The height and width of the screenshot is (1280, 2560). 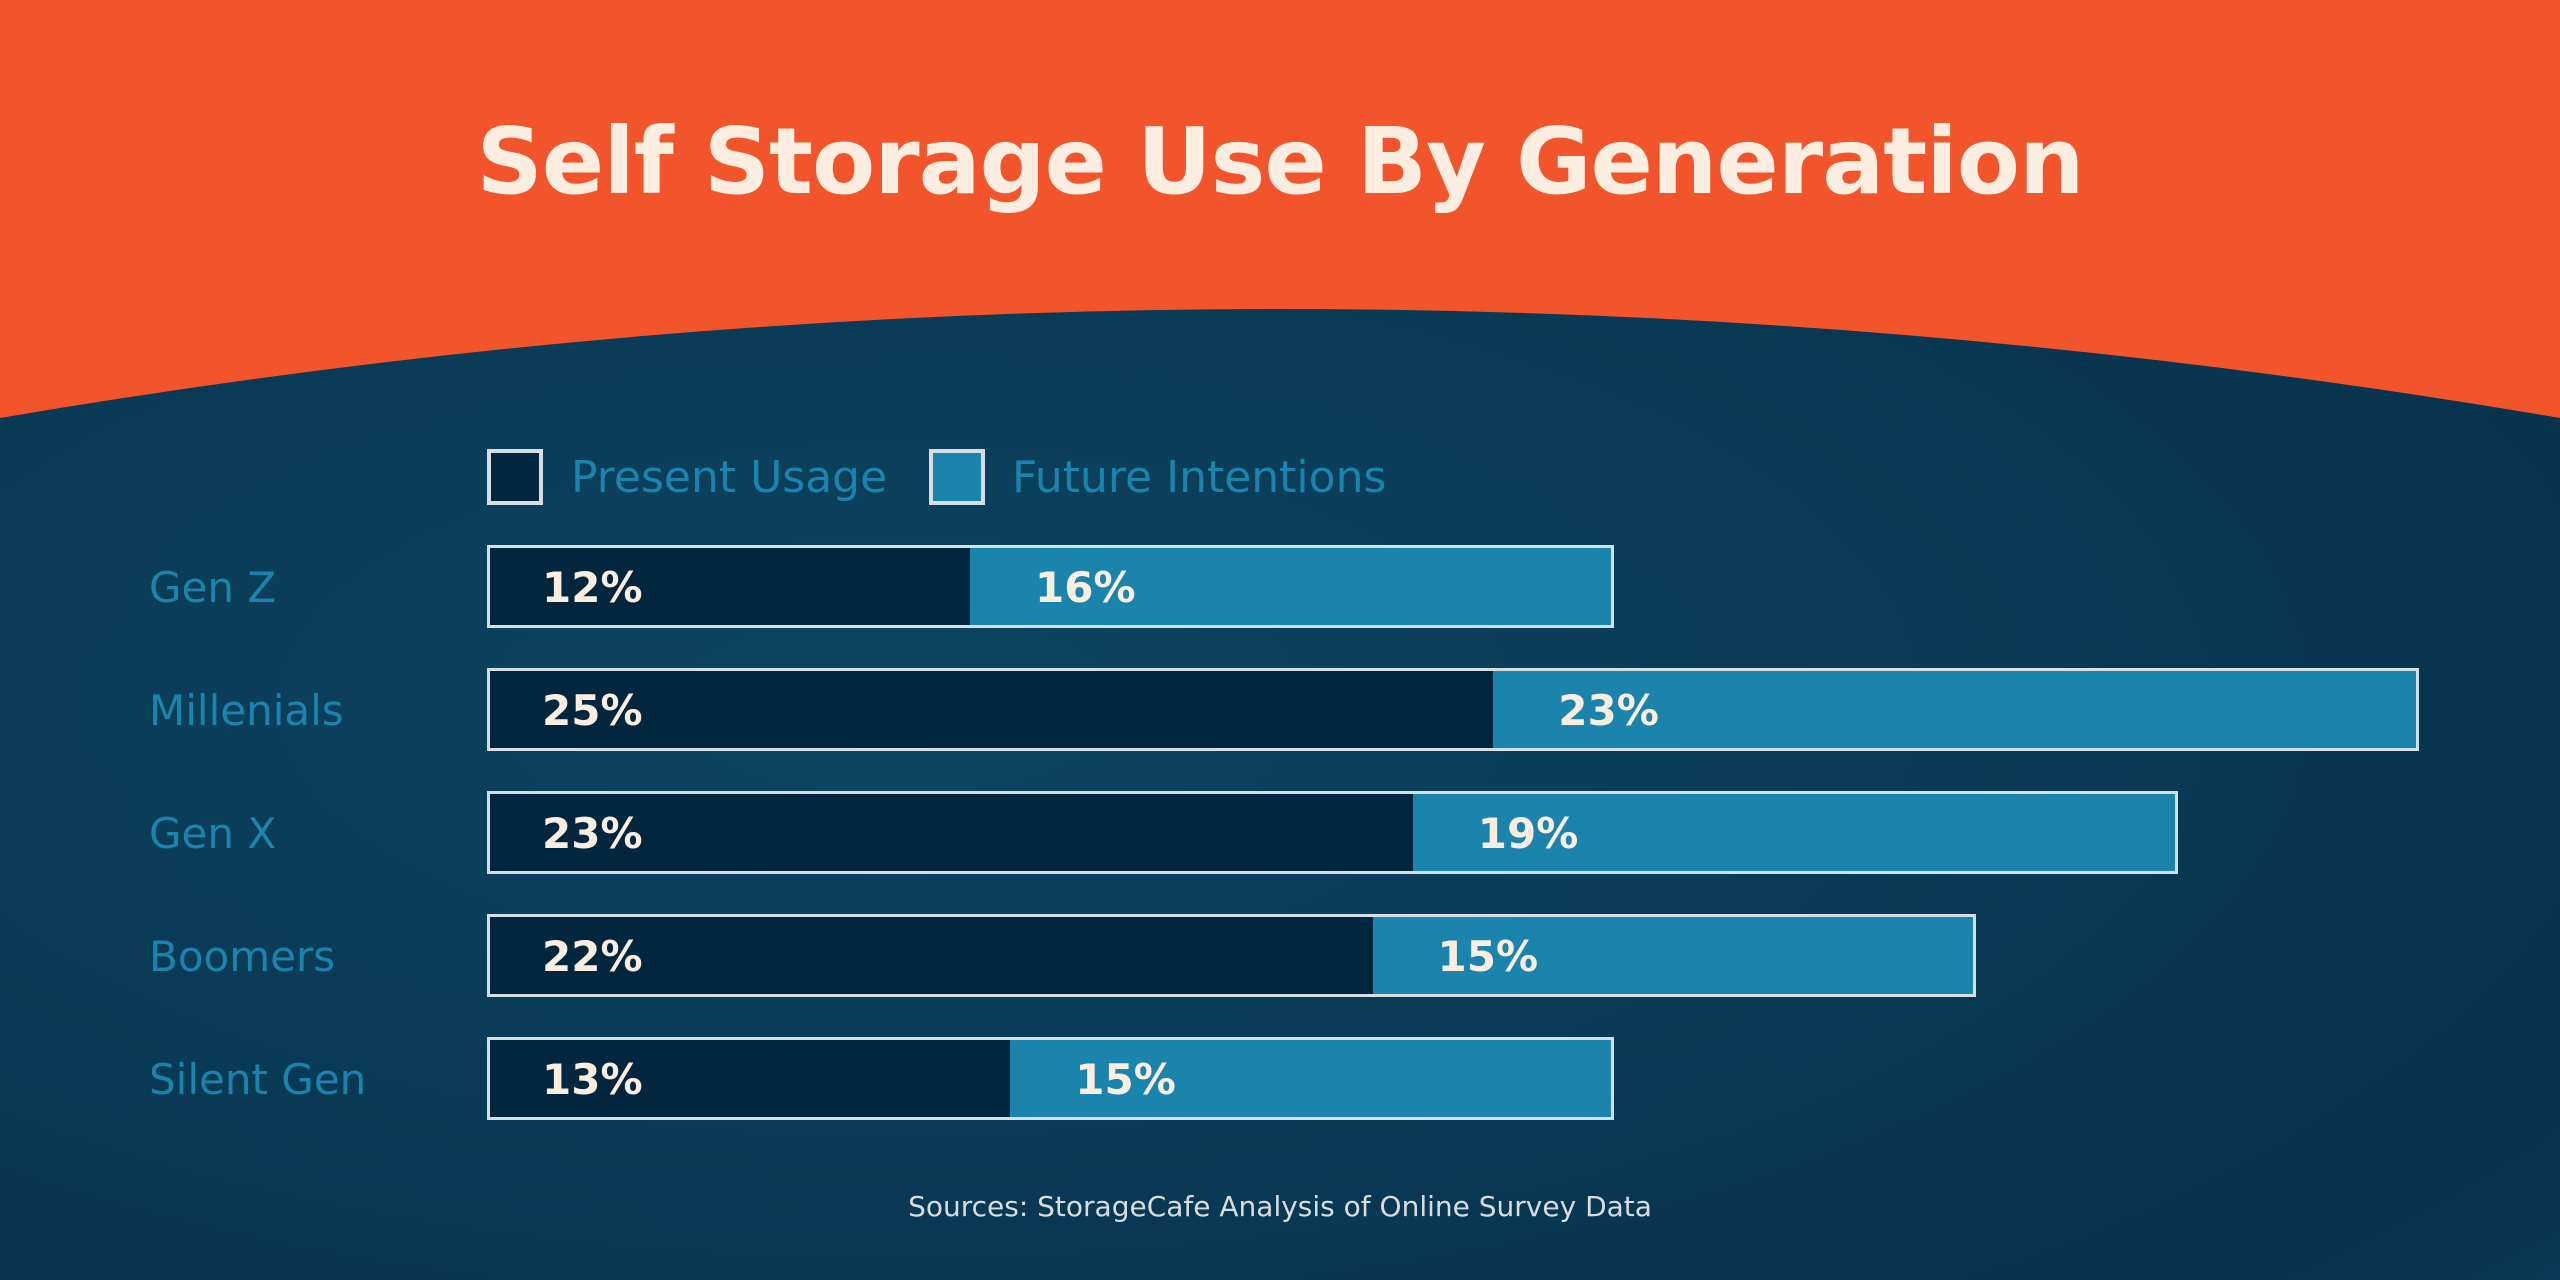 I want to click on legend-swatch-present, so click(x=515, y=477).